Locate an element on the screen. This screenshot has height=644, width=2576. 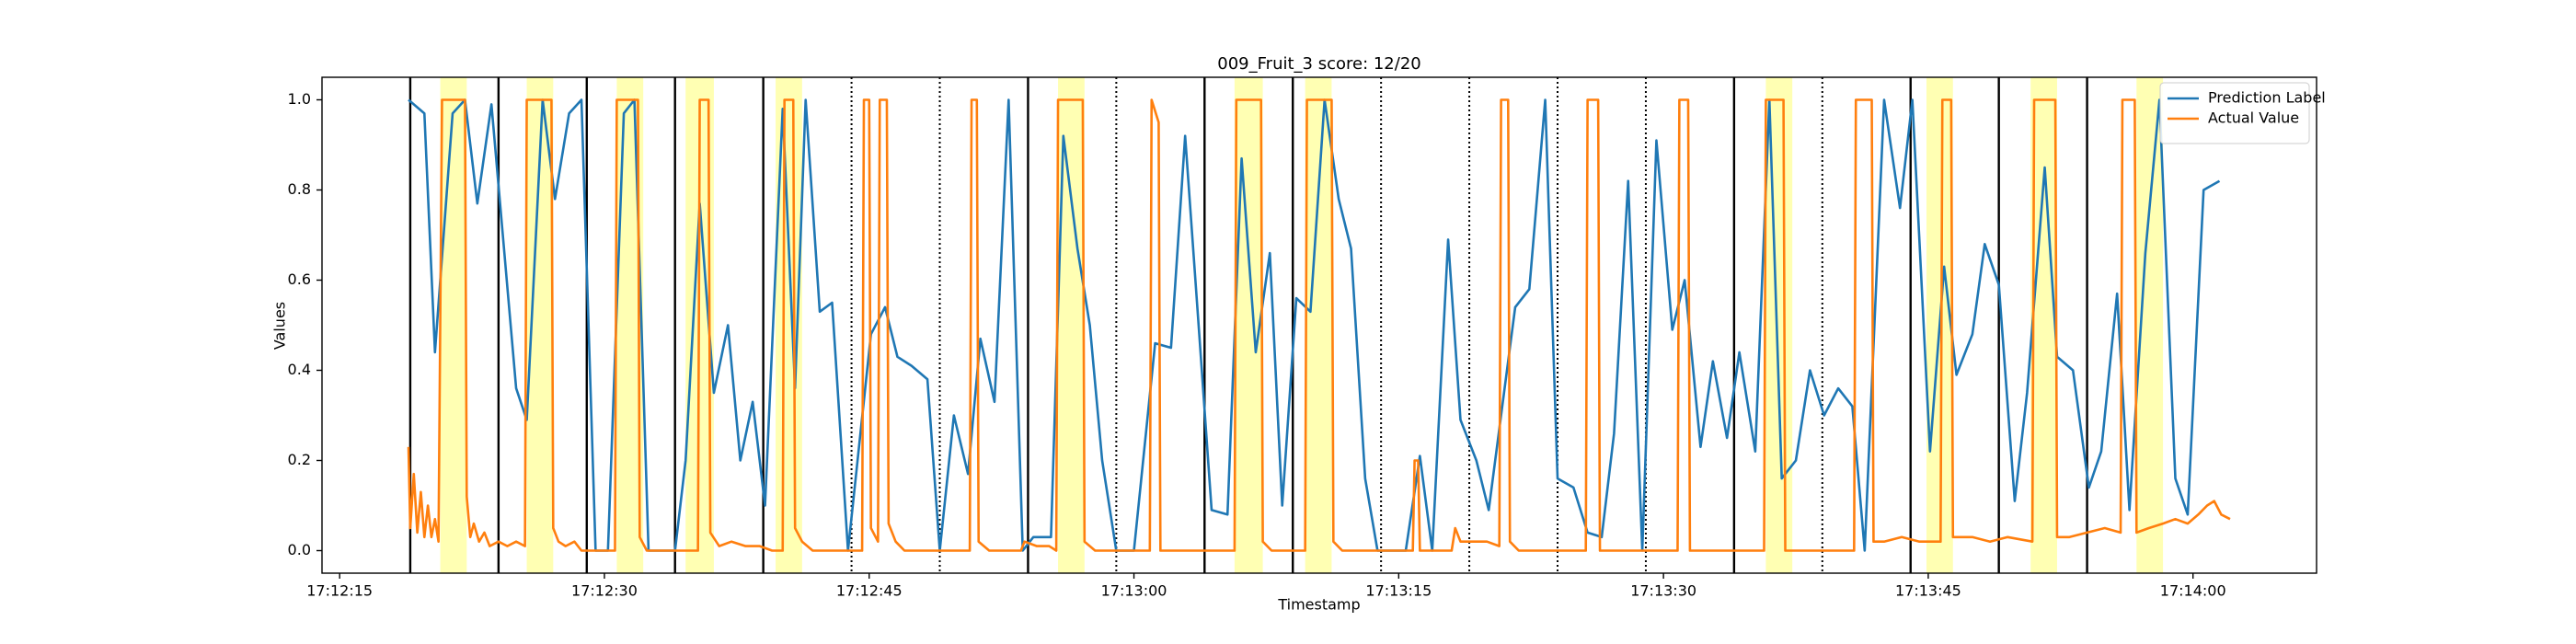
y-tick-label: 0.2 is located at coordinates (299, 459).